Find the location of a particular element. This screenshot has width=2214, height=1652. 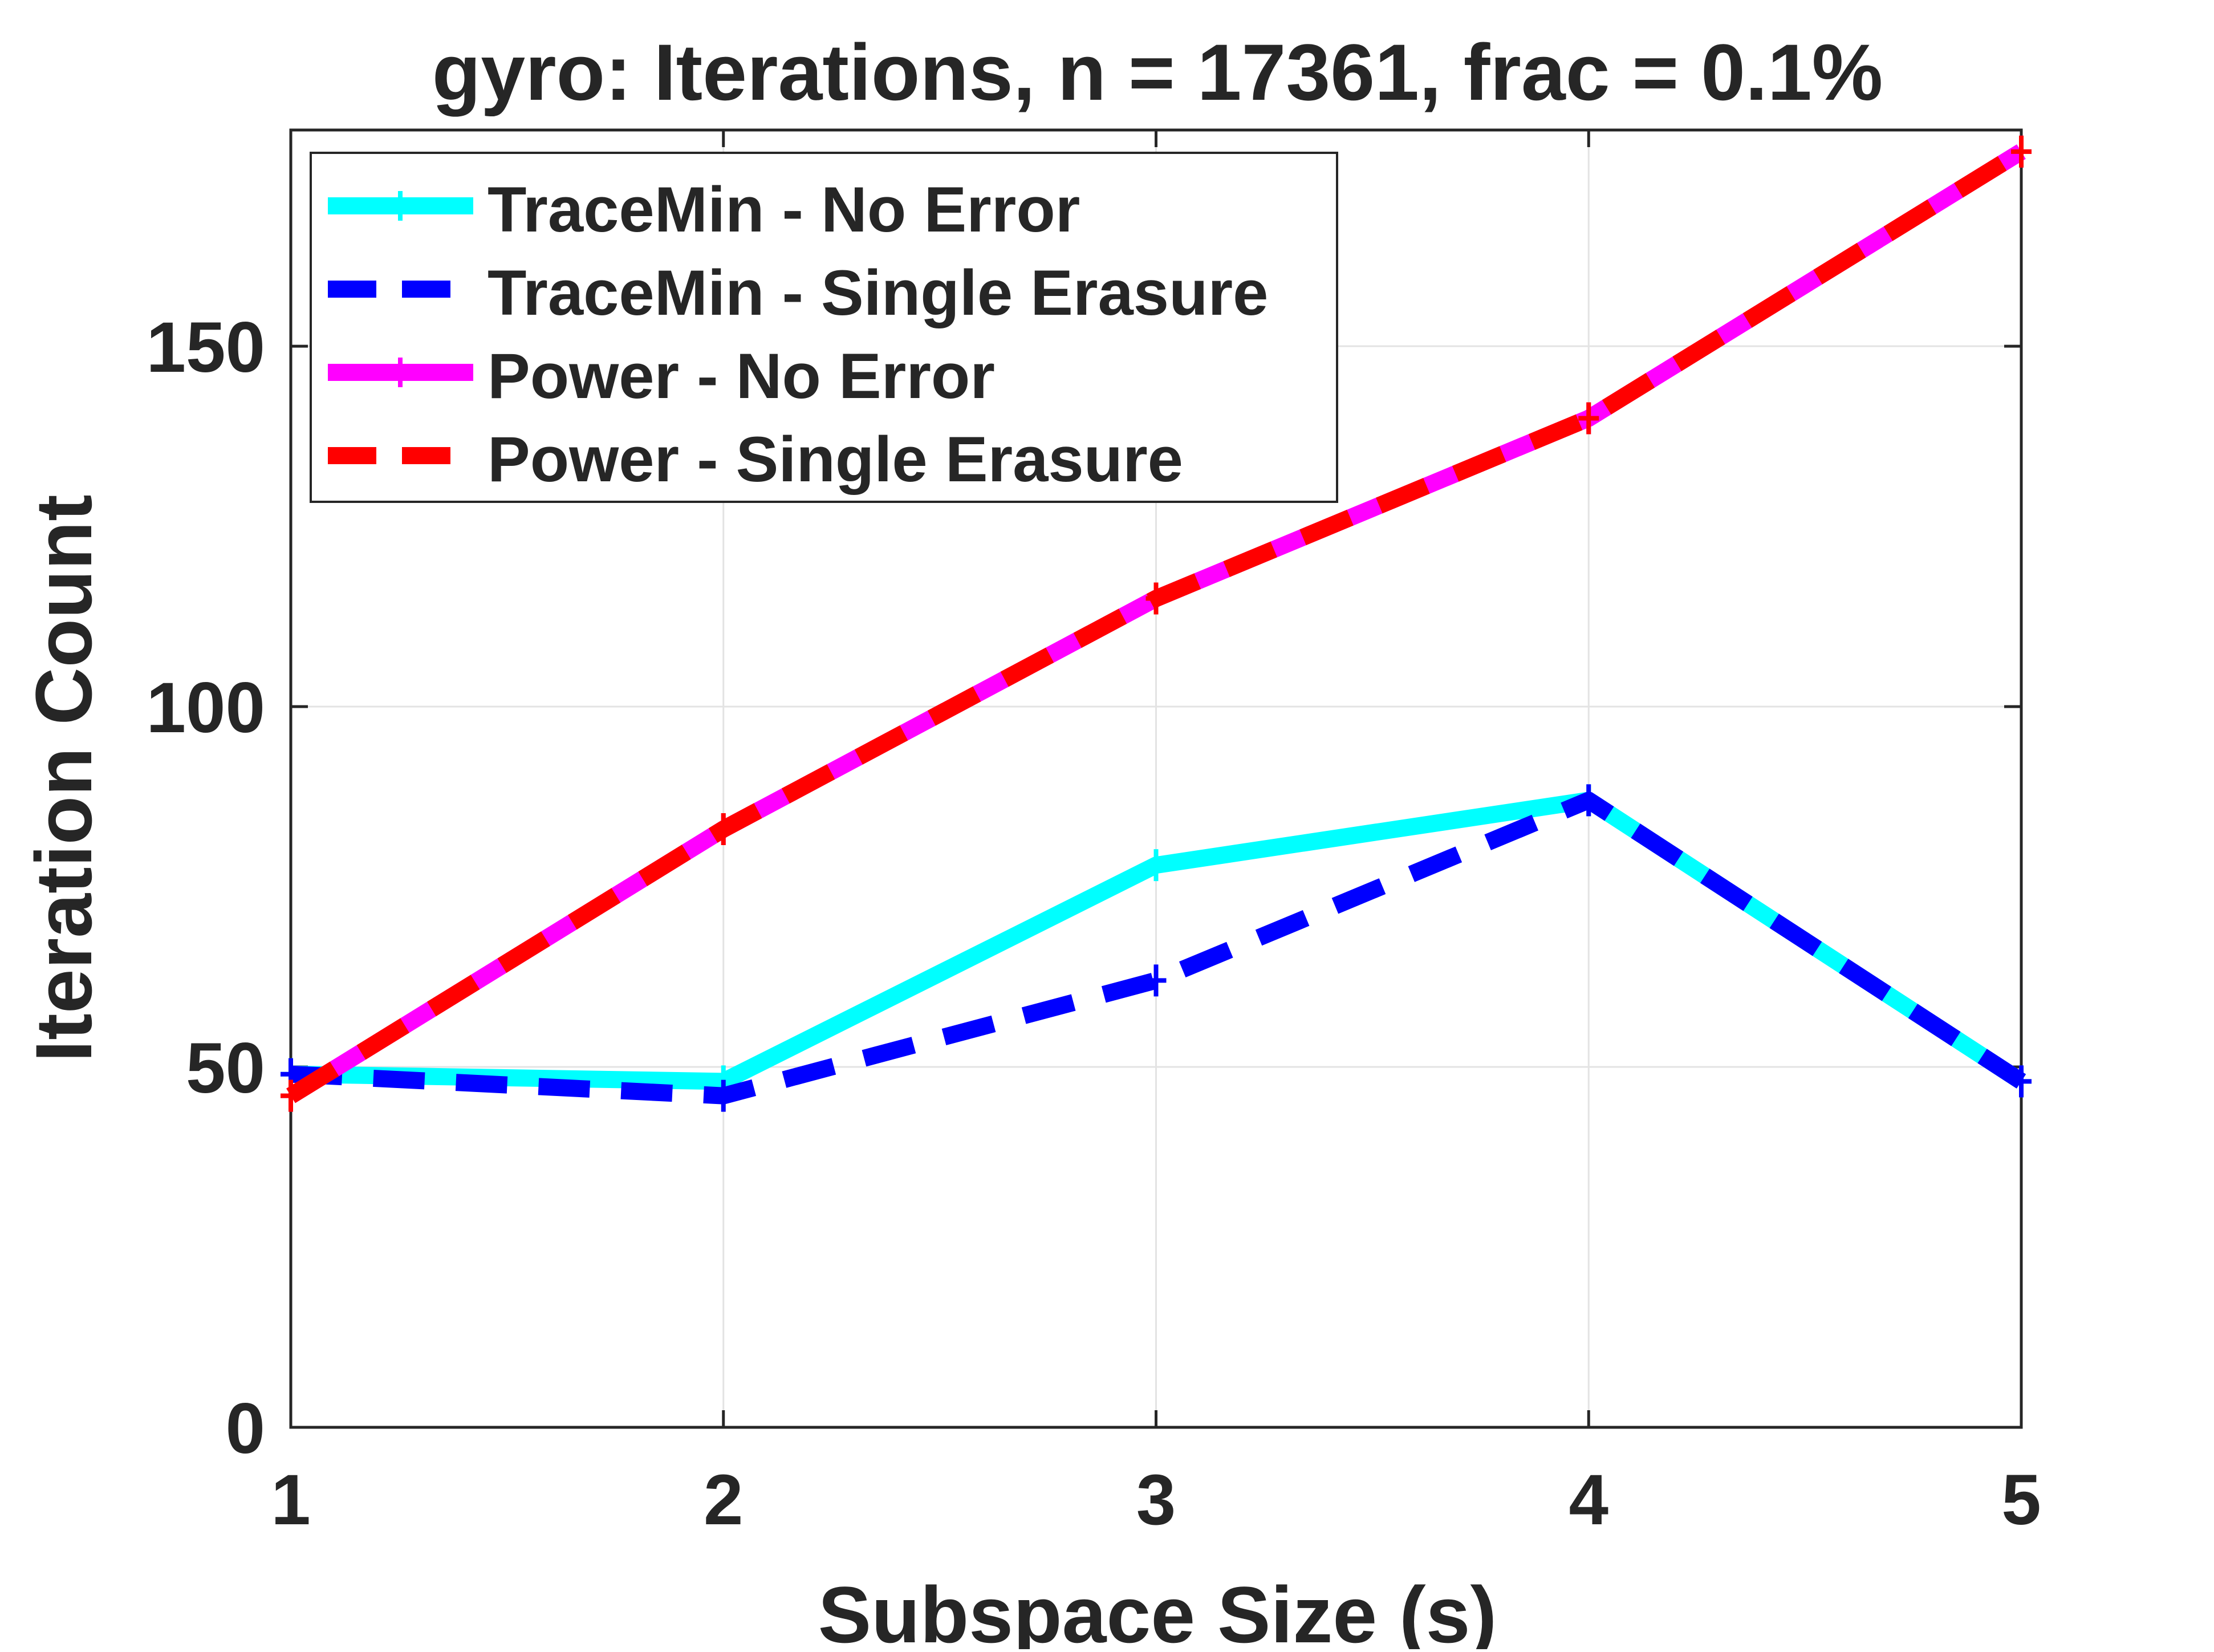

legend-label: TraceMin - No Error is located at coordinates (784, 209).